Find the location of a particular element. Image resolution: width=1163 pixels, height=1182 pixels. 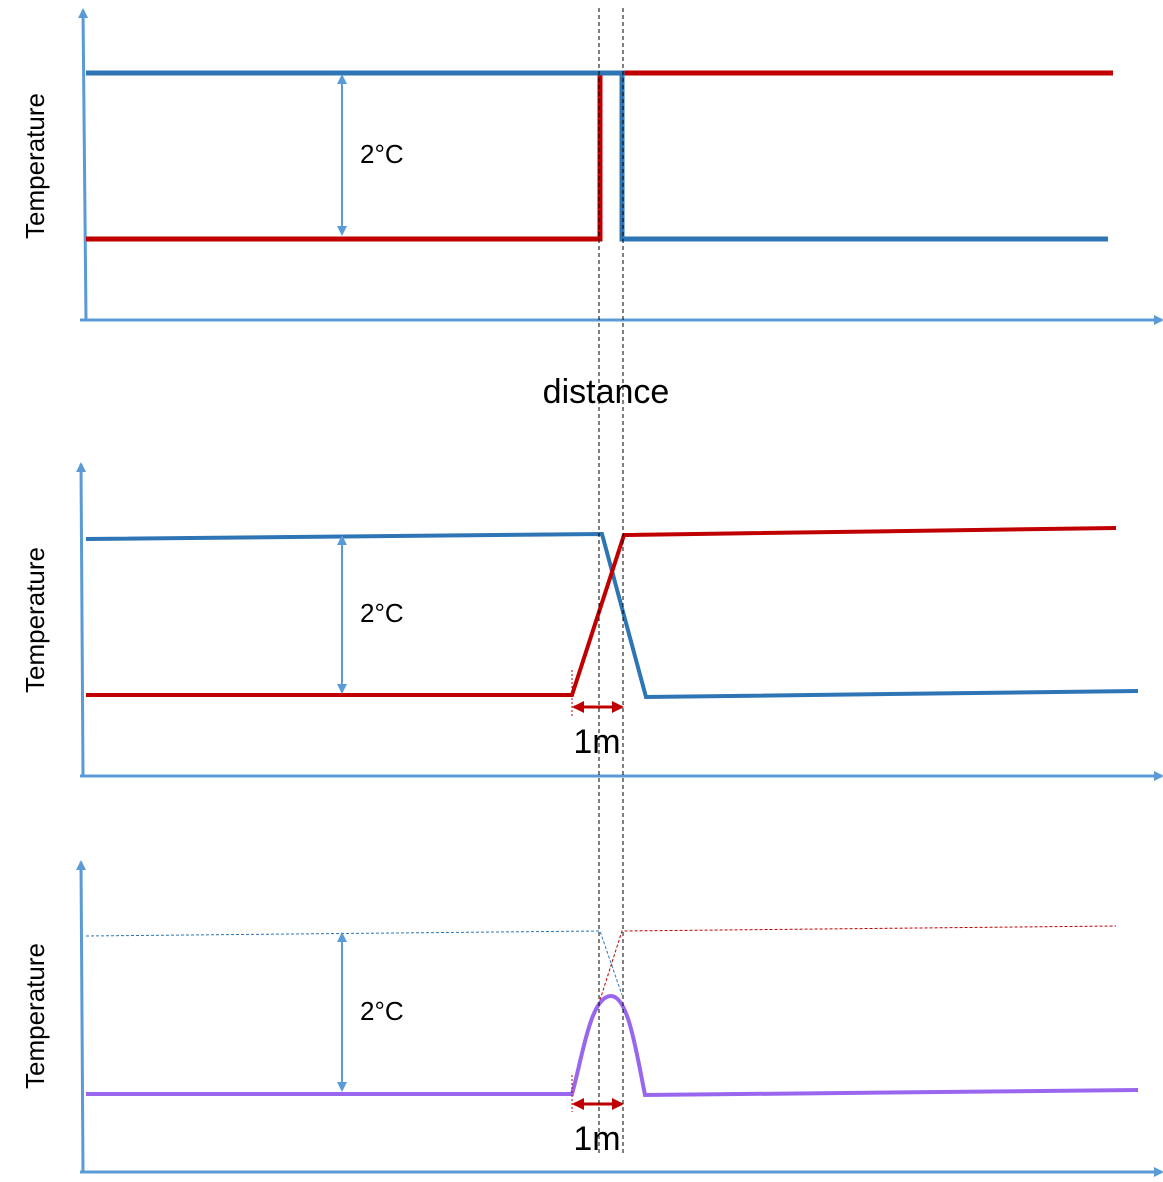

width-label-3: 1m is located at coordinates (596, 1139).